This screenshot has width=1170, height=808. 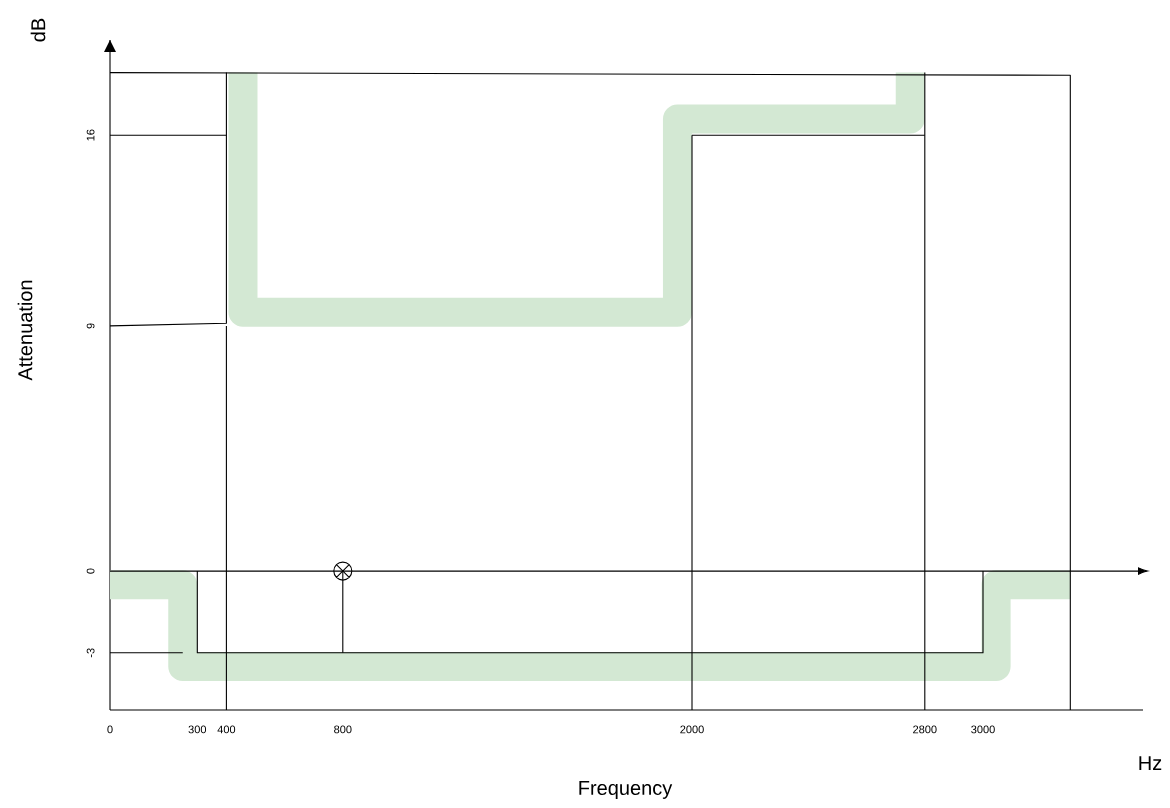 What do you see at coordinates (90, 571) in the screenshot?
I see `y-tick-label: 0` at bounding box center [90, 571].